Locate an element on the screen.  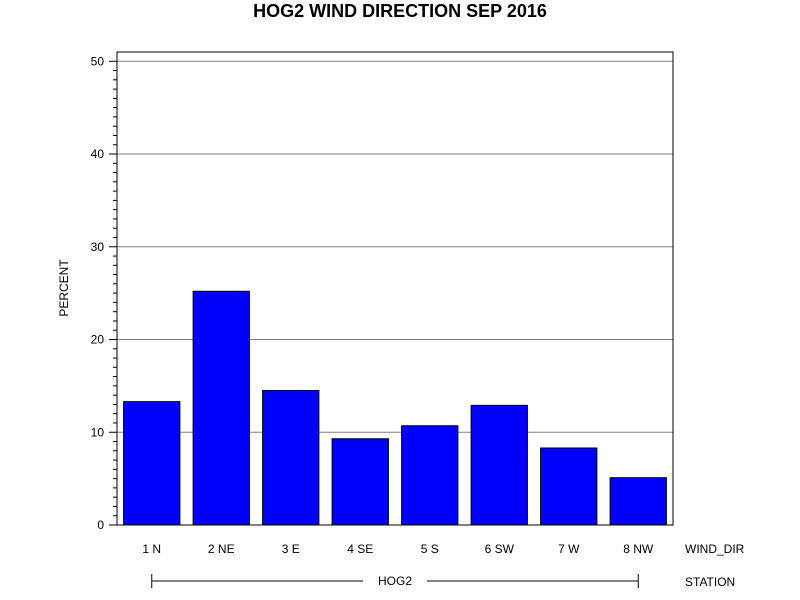
x-tick-label: 7 W is located at coordinates (569, 549).